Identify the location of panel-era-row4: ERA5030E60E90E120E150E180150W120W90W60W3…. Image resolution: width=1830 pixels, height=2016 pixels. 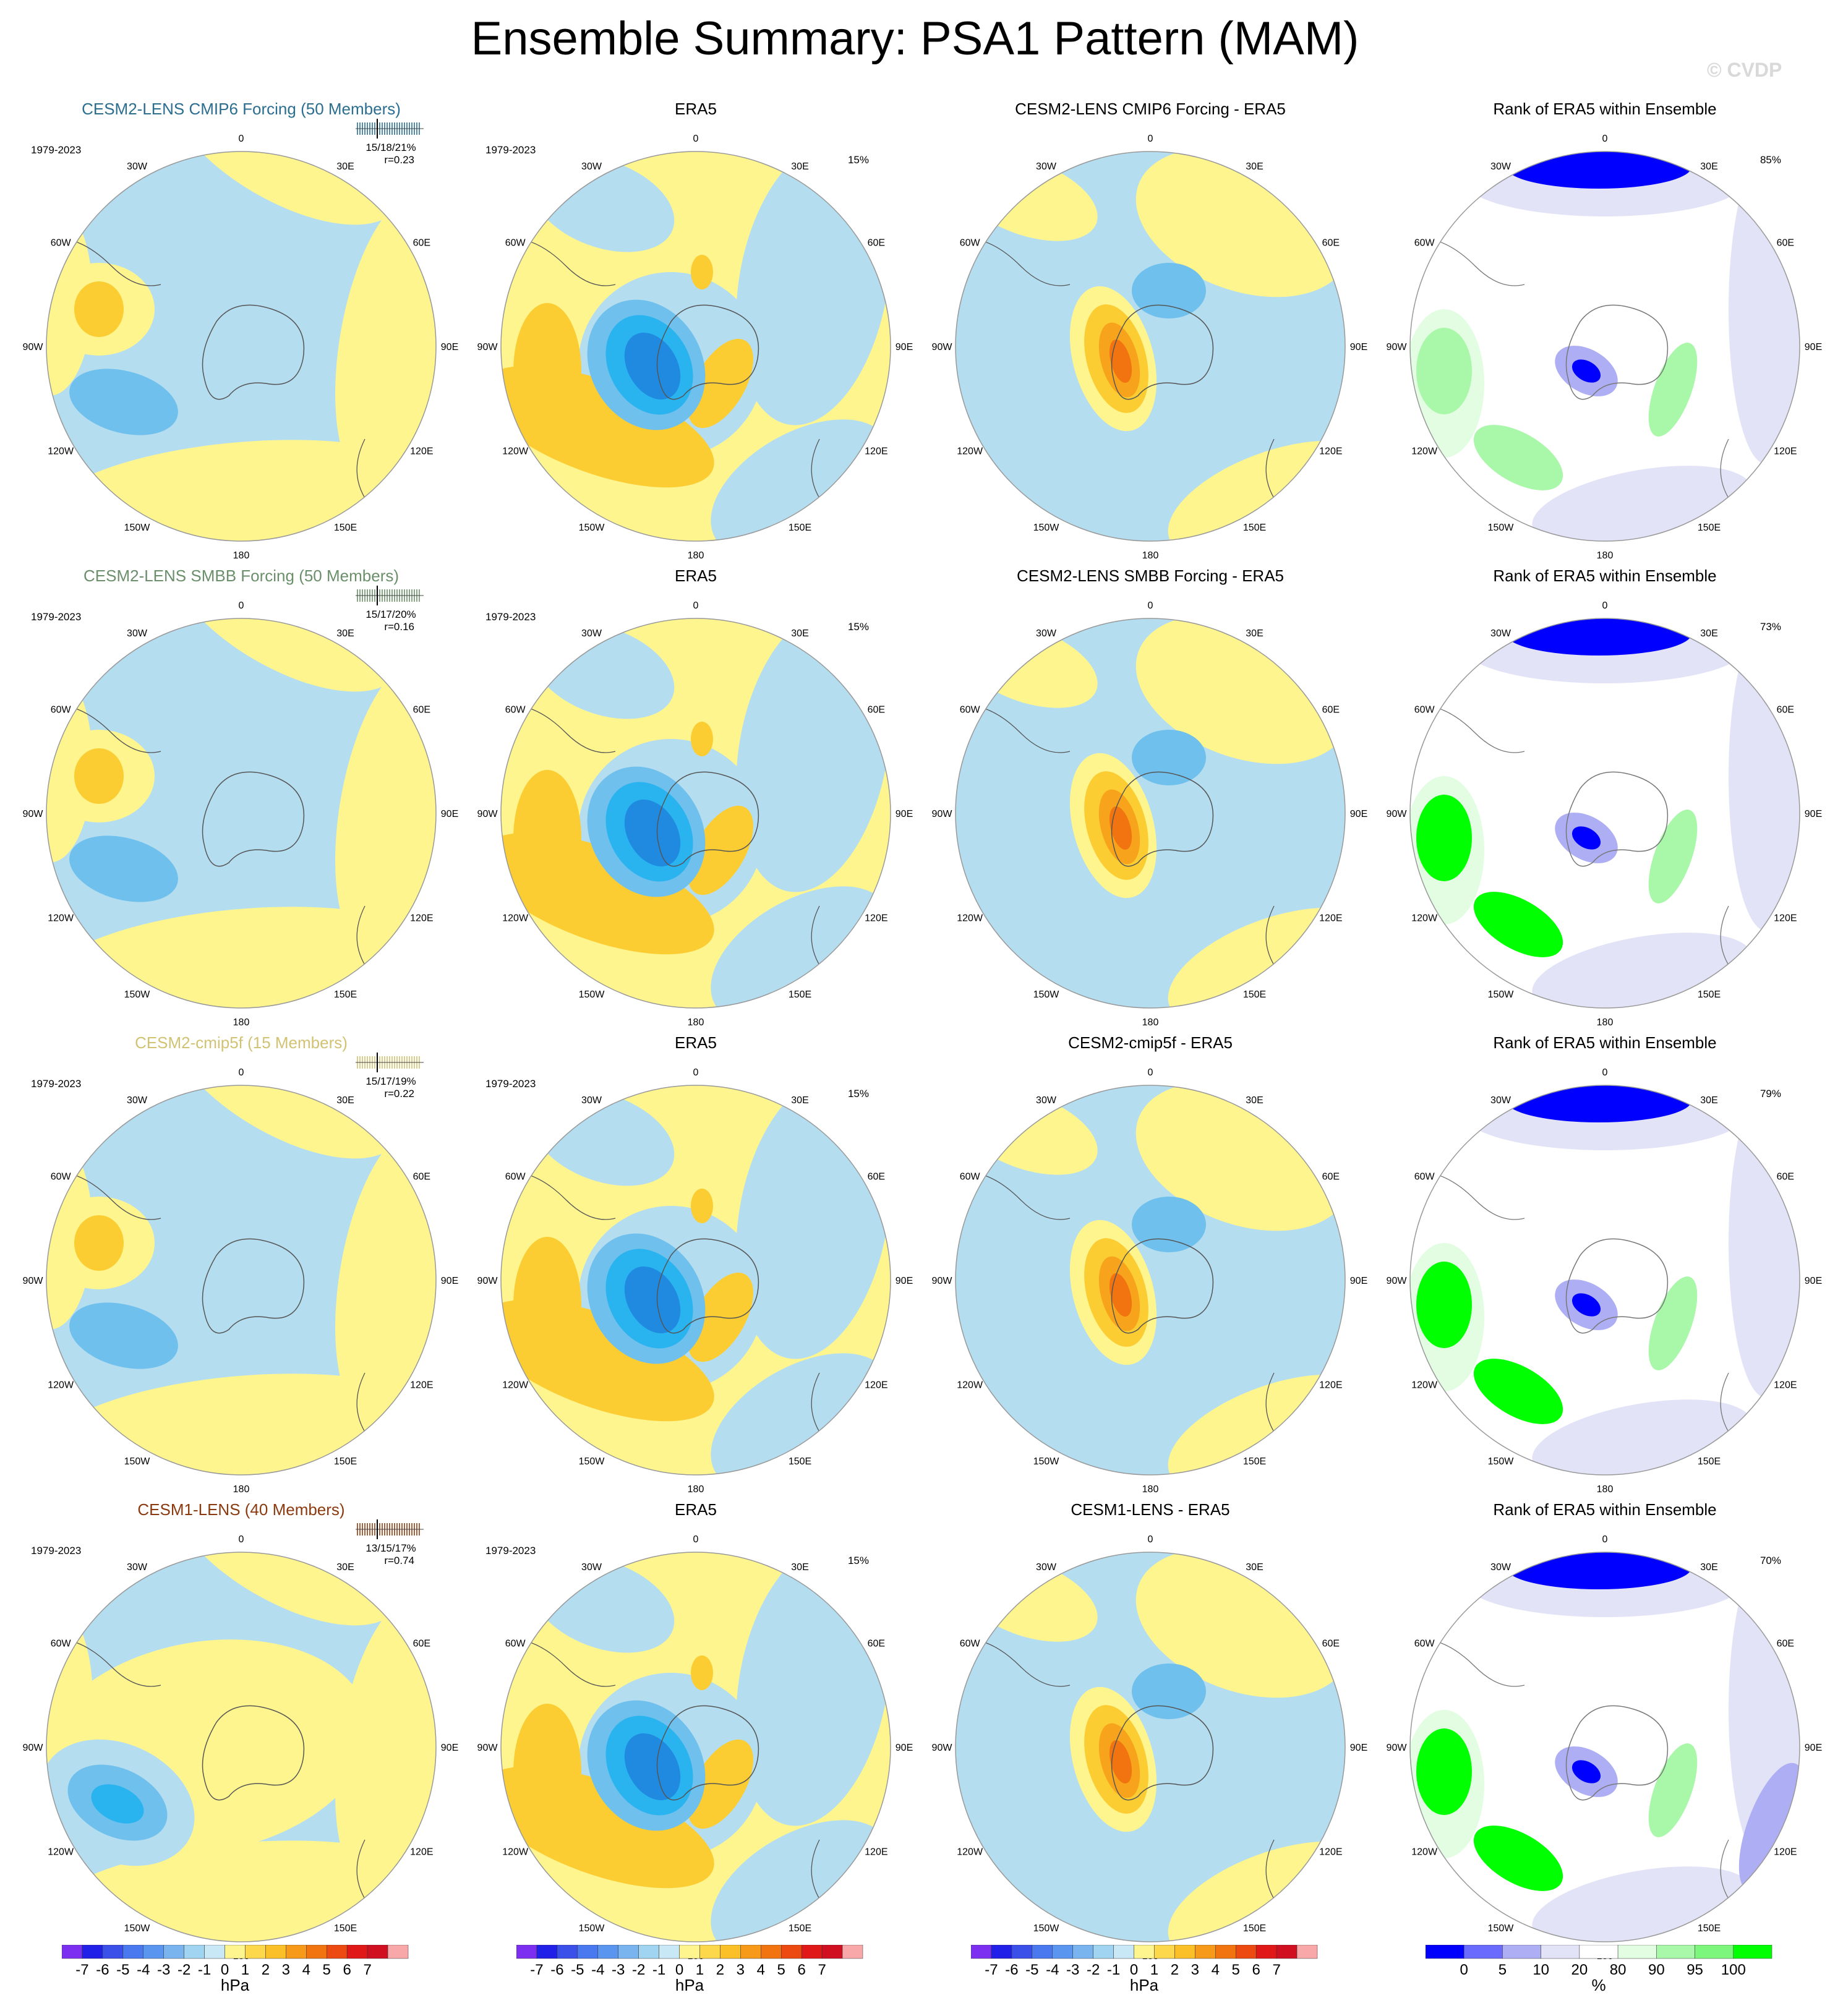
(696, 1744).